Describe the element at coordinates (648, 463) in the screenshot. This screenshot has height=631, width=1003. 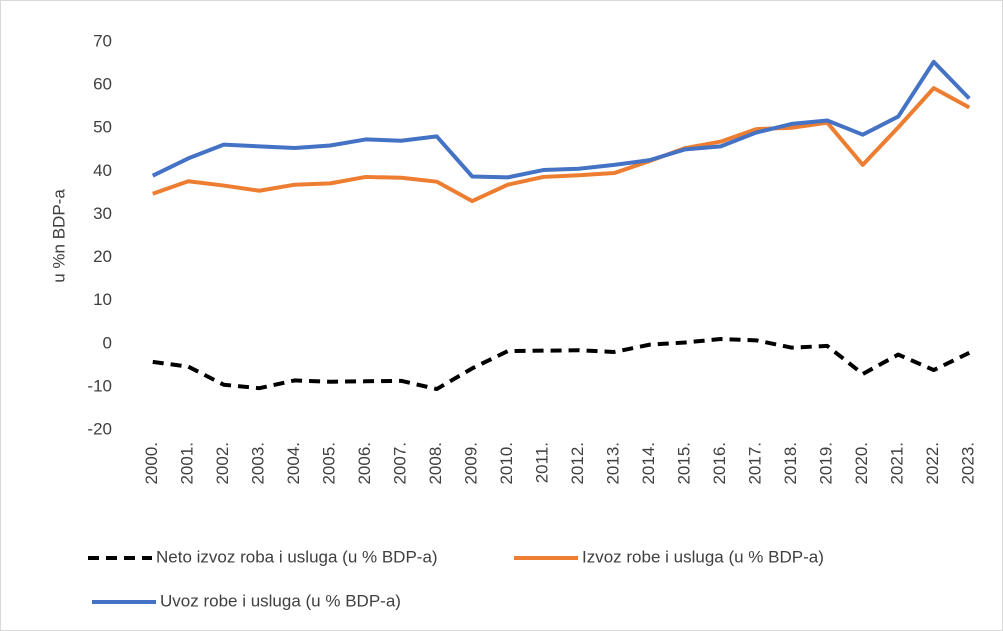
I see `x-tick-label: 2014.` at that location.